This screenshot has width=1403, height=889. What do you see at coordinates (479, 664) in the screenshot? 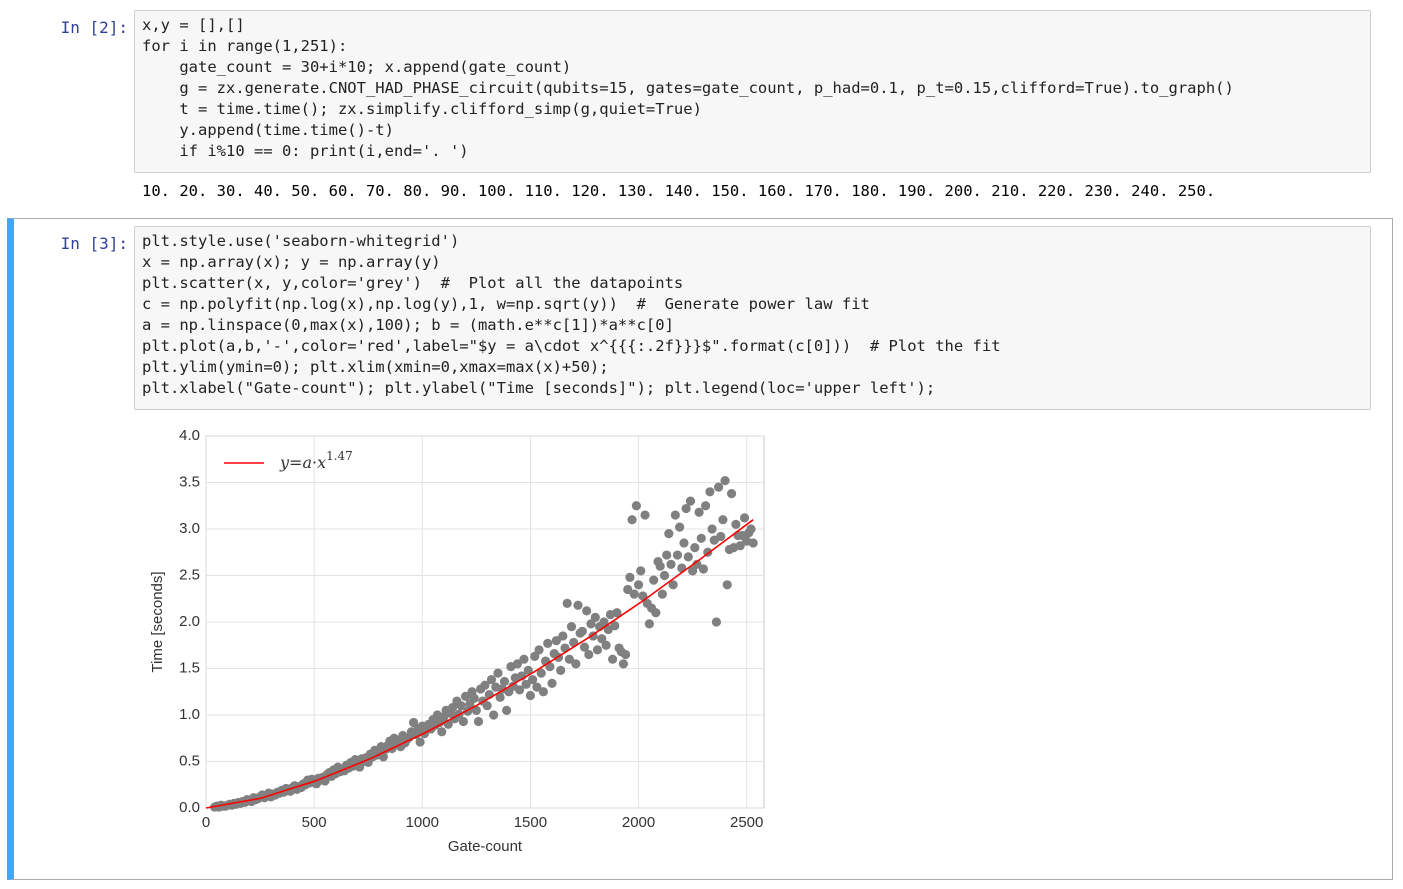
I see `fit-line` at bounding box center [479, 664].